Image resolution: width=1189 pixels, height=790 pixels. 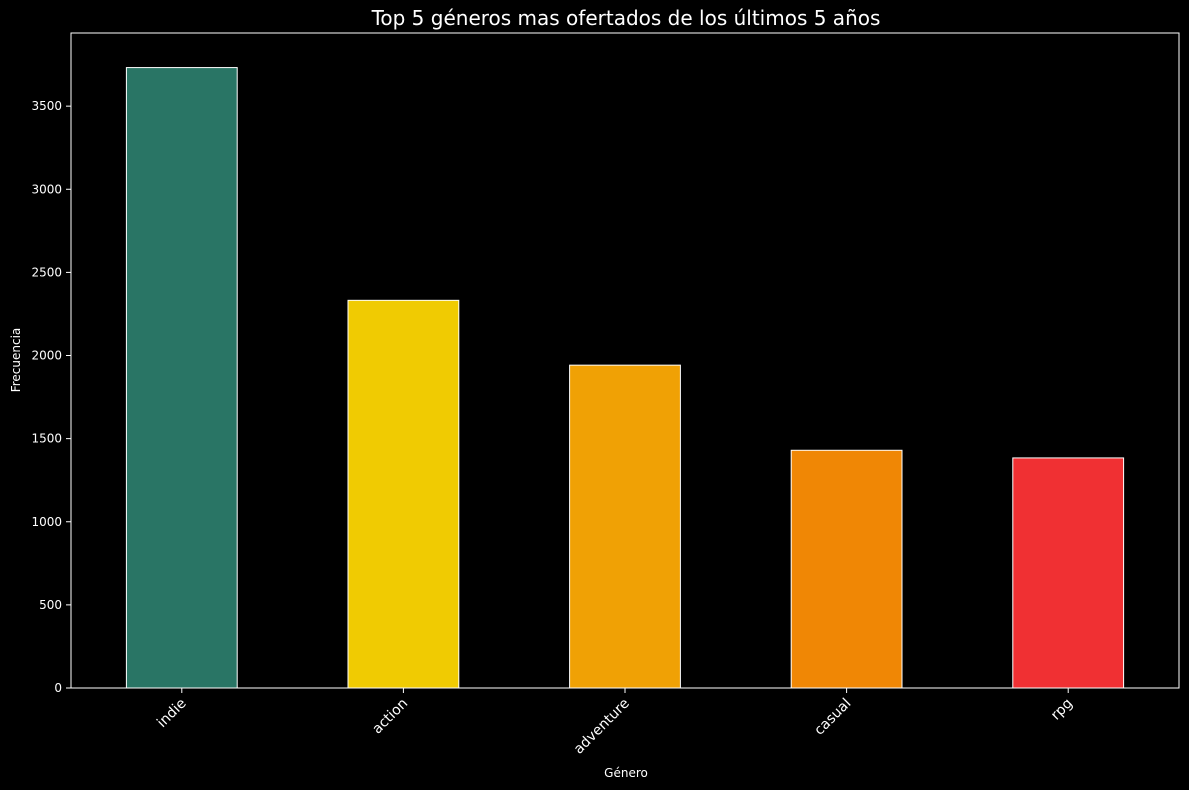 I want to click on bar-casual, so click(x=846, y=569).